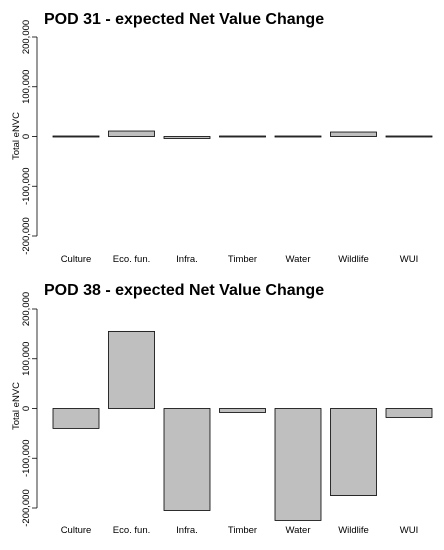 This screenshot has width=444, height=550. I want to click on chart-title: POD 38 - expected Net Value Change, so click(184, 290).